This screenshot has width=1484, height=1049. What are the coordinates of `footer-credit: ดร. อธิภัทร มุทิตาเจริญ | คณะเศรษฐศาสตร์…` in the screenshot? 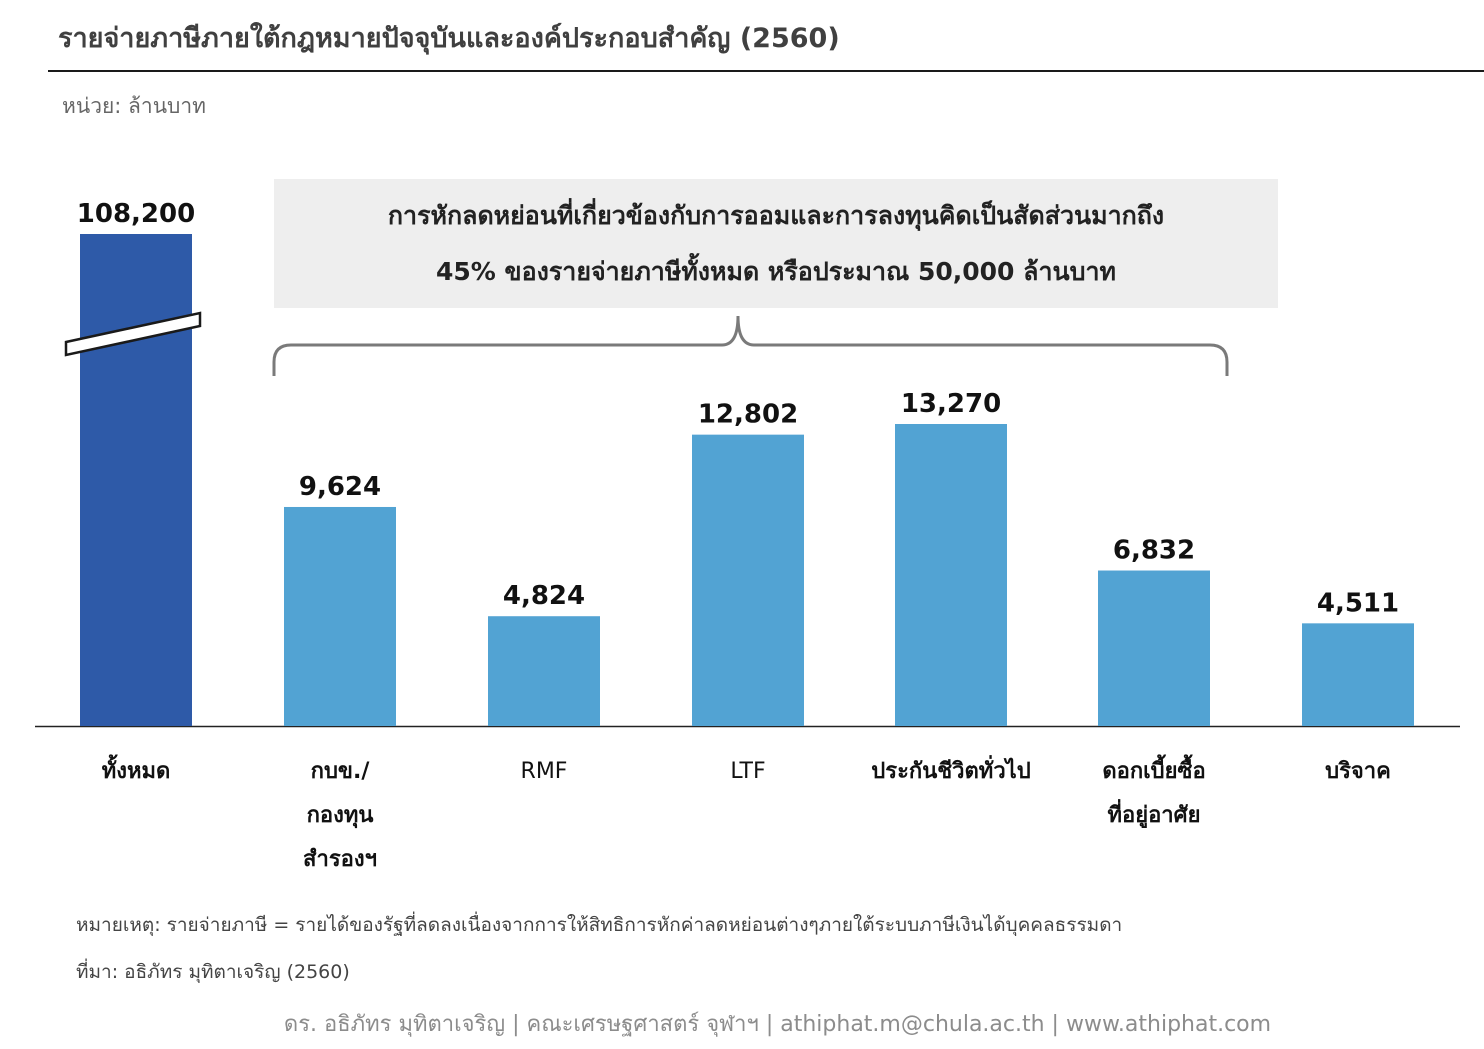 It's located at (777, 1024).